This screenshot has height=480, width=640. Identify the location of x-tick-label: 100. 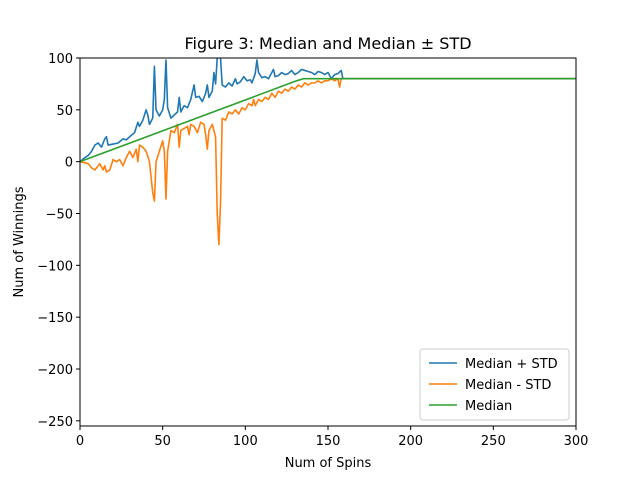
(245, 441).